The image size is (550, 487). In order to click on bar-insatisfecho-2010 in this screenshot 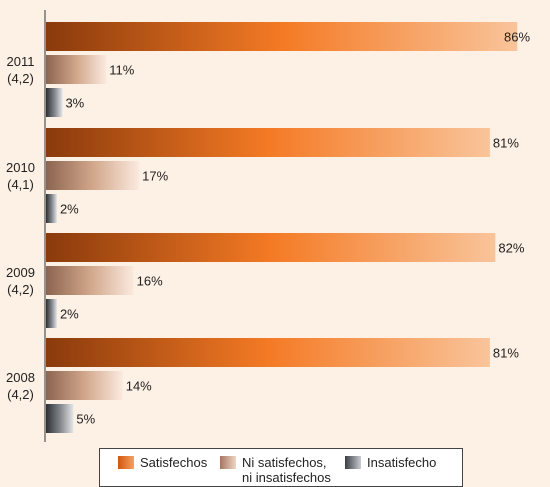, I will do `click(51, 208)`.